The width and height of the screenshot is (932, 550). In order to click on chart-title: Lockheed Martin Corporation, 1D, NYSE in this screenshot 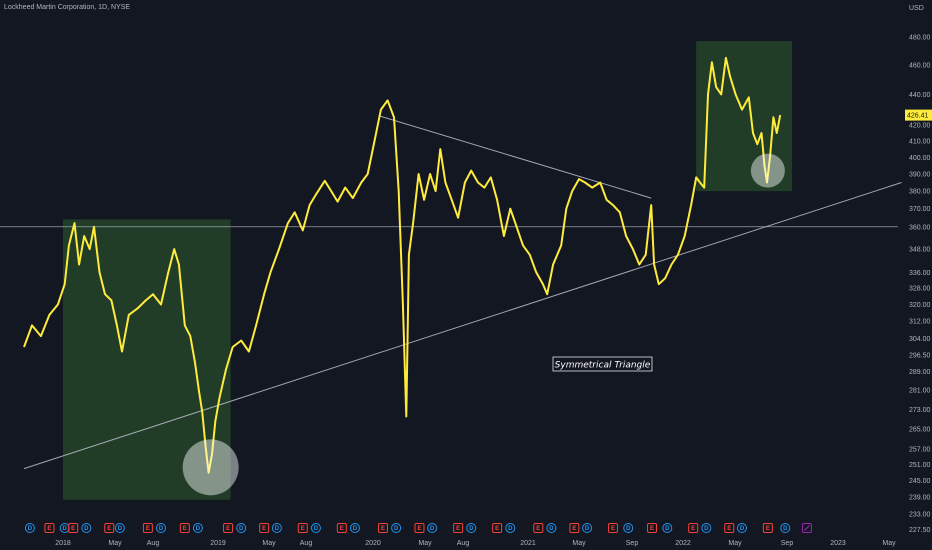, I will do `click(67, 7)`.